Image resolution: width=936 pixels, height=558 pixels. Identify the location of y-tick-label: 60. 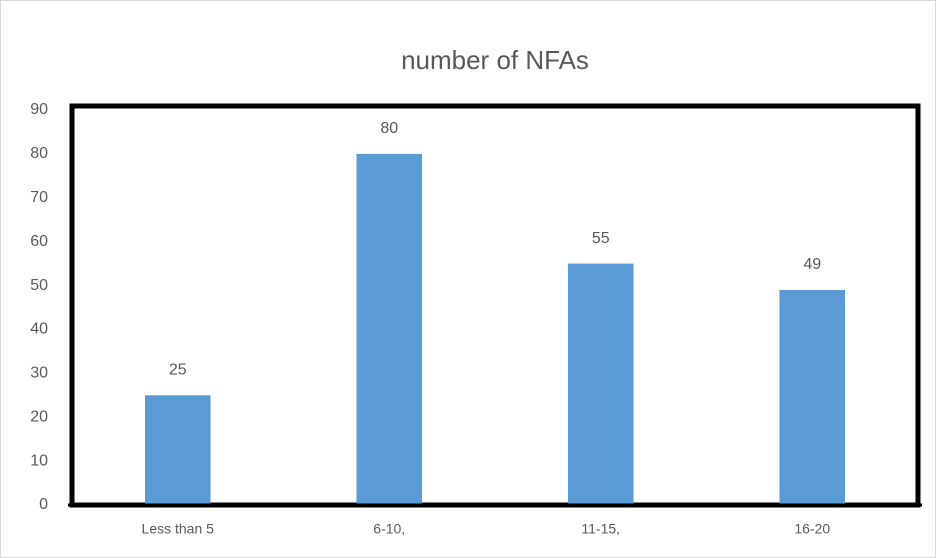
(39, 241).